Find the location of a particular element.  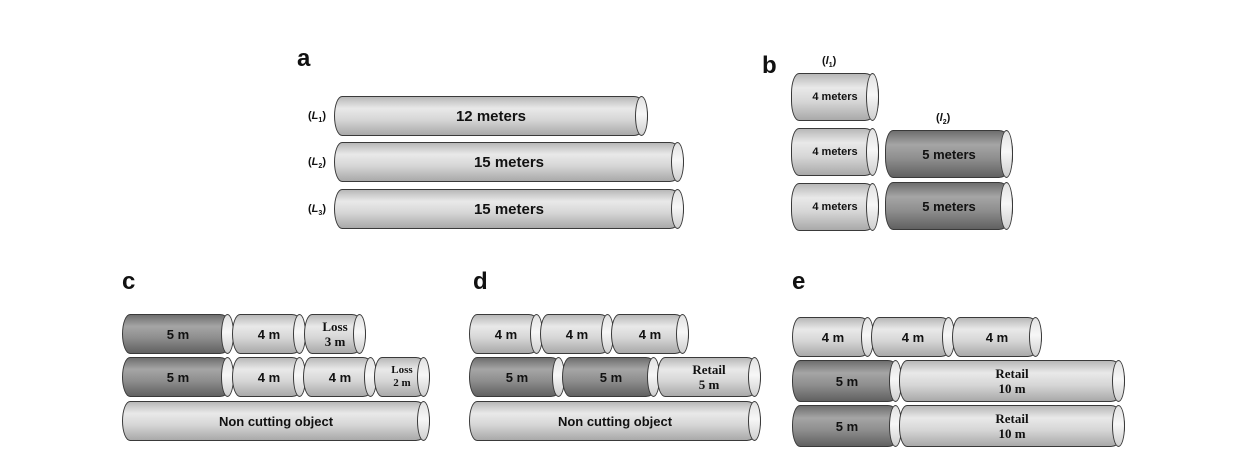

length-tag-l2: (L2) is located at coordinates (317, 163).